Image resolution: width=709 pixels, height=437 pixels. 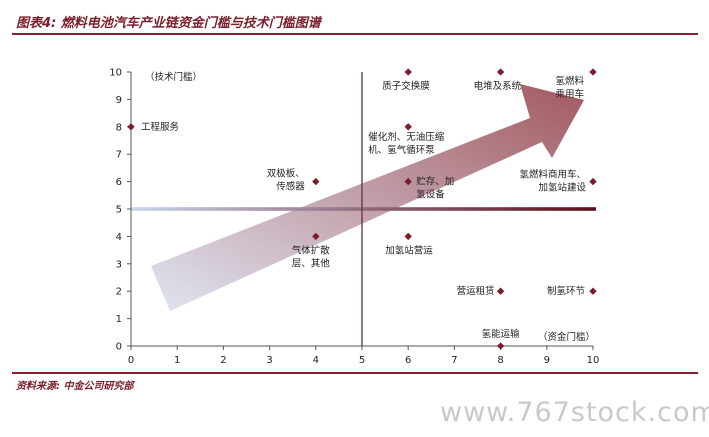 What do you see at coordinates (119, 237) in the screenshot?
I see `y-tick-label: 4` at bounding box center [119, 237].